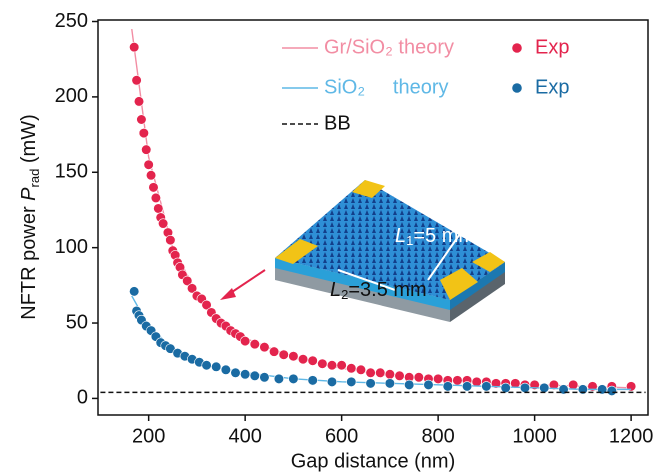 This screenshot has height=476, width=672. Describe the element at coordinates (344, 294) in the screenshot. I see `annotation-subscript: 2` at that location.